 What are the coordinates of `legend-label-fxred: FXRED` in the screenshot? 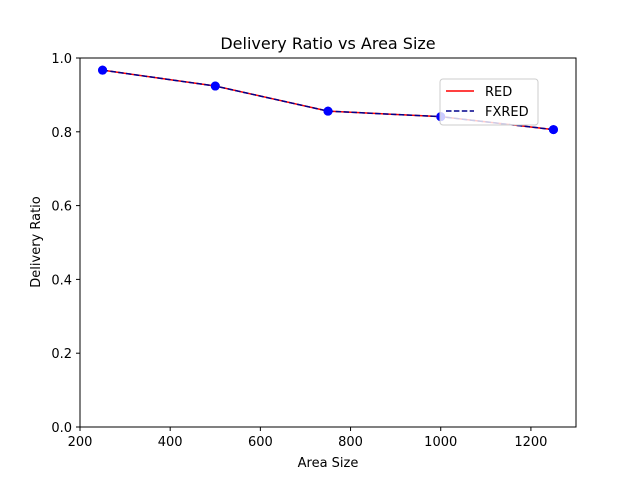 It's located at (507, 112).